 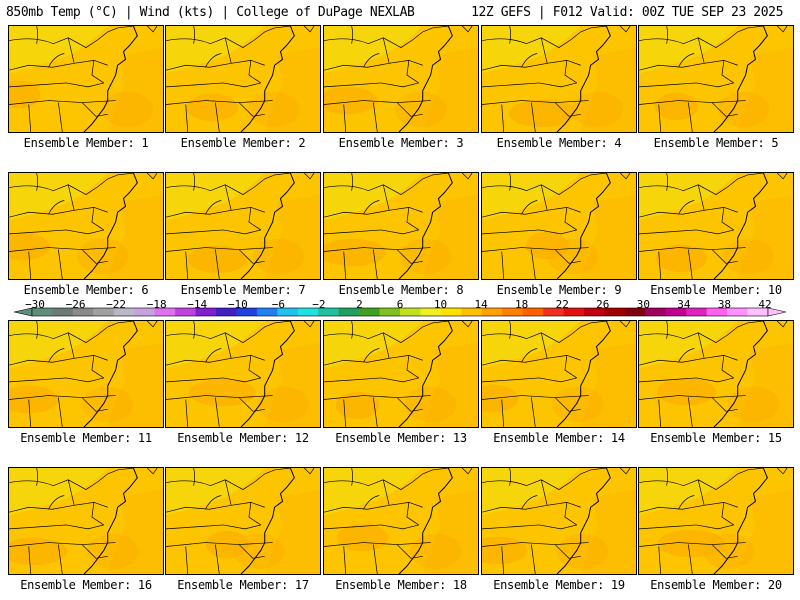 What do you see at coordinates (35, 304) in the screenshot?
I see `colorbar-tick-label: −30` at bounding box center [35, 304].